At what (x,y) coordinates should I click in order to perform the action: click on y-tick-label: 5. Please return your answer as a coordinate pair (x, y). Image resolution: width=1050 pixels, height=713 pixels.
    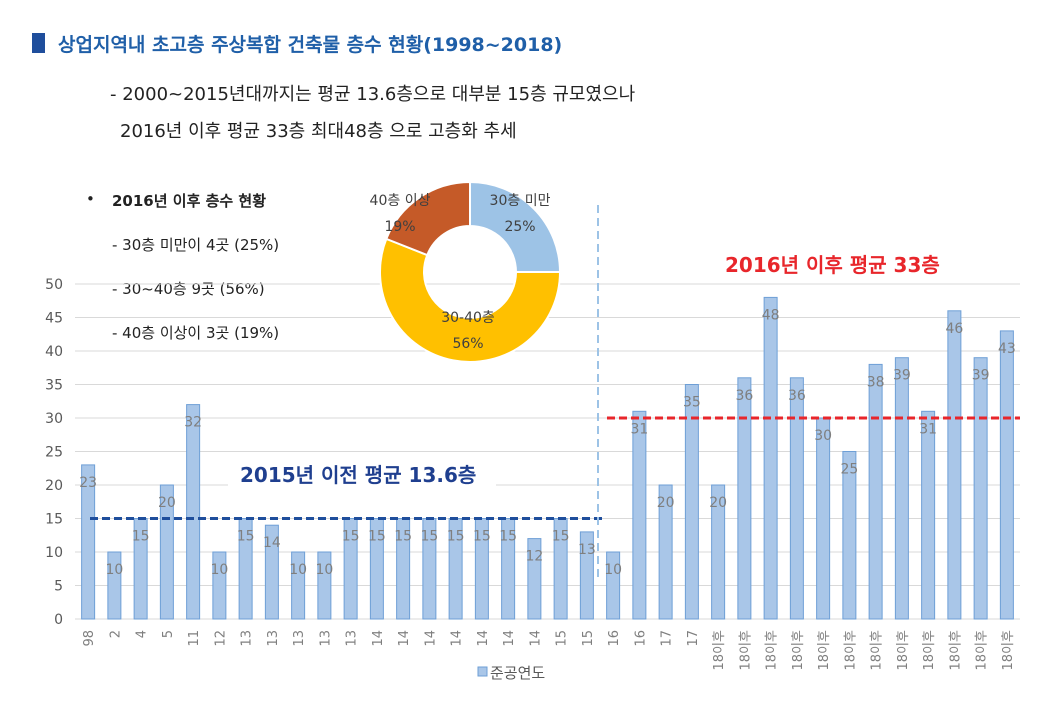
    Looking at the image, I should click on (58, 587).